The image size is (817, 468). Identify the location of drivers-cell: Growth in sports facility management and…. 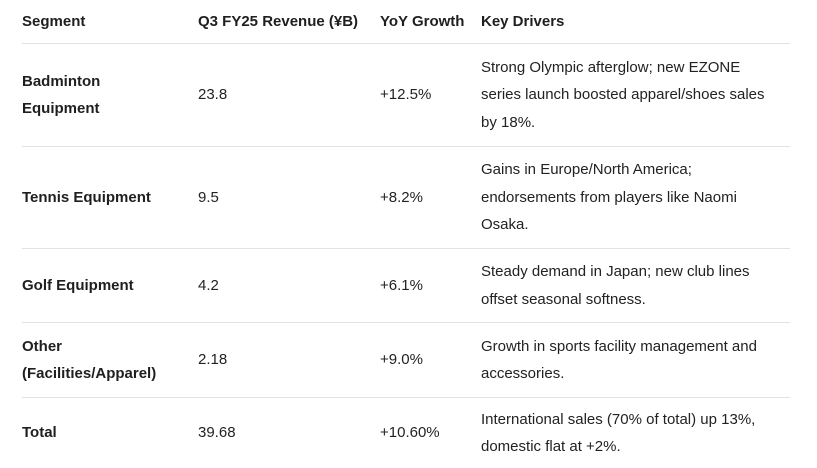
(619, 360).